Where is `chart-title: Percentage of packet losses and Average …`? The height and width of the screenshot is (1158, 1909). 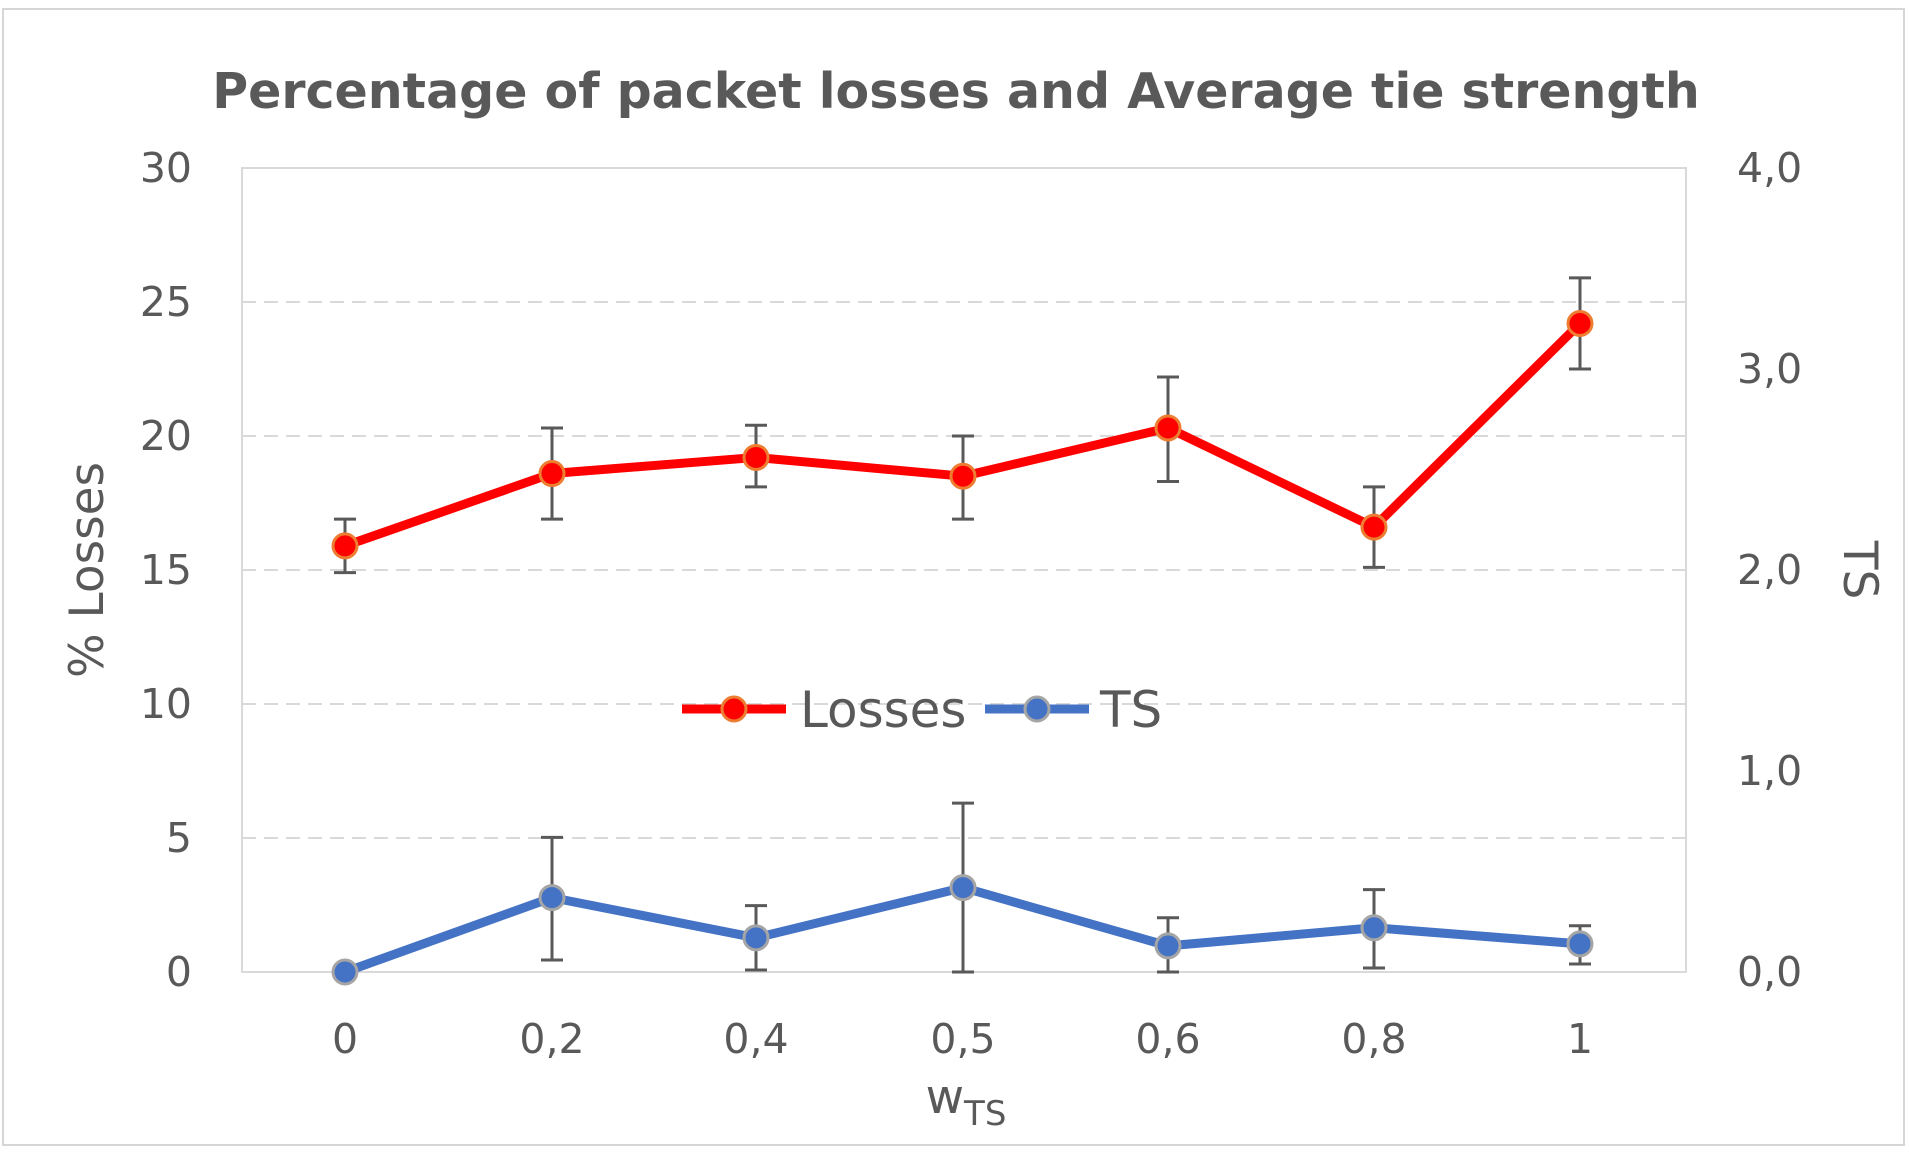 chart-title: Percentage of packet losses and Average … is located at coordinates (956, 91).